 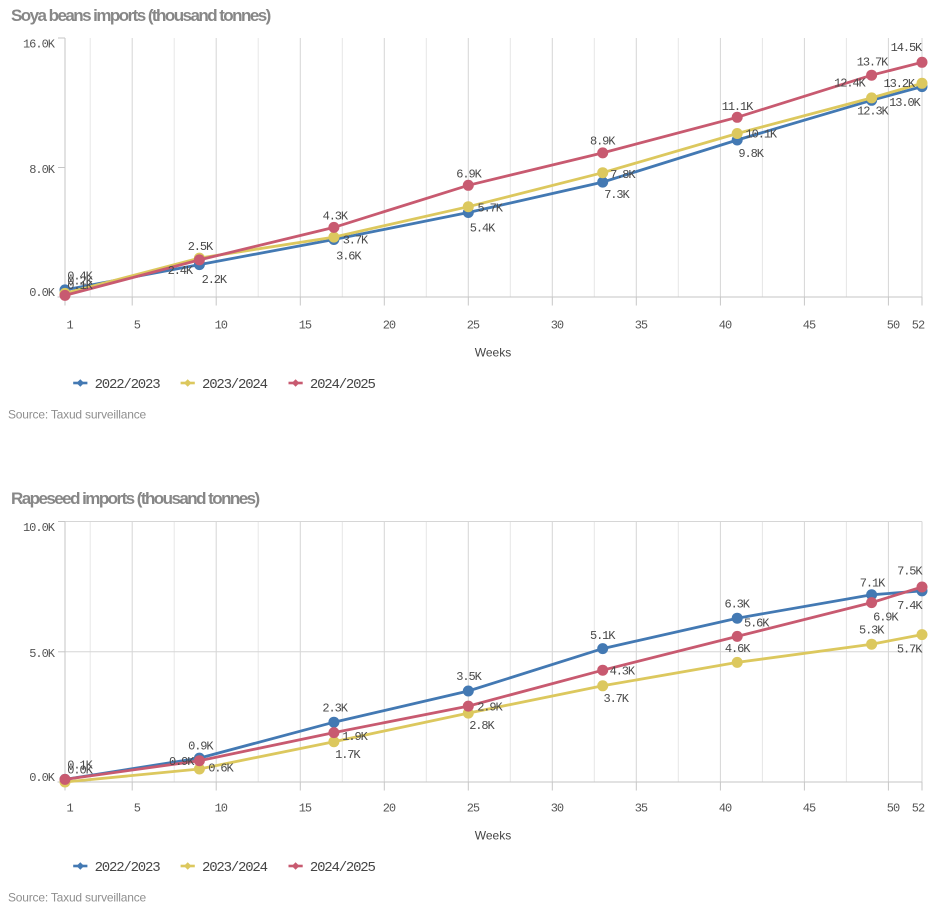 I want to click on svg-text: 13.2K, so click(x=900, y=84).